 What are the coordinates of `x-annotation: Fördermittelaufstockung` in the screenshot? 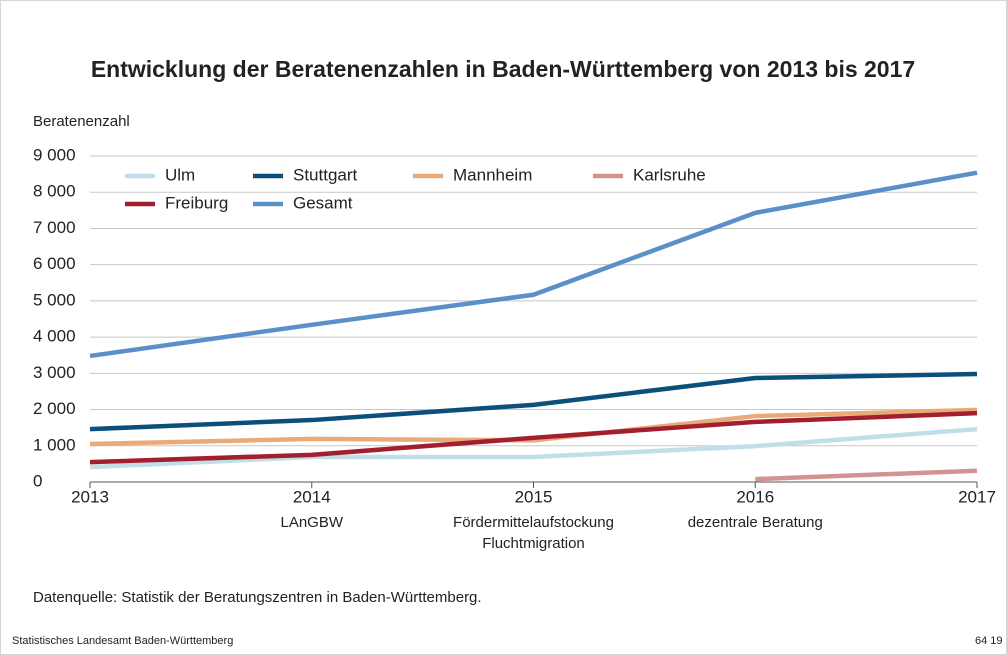 It's located at (533, 522).